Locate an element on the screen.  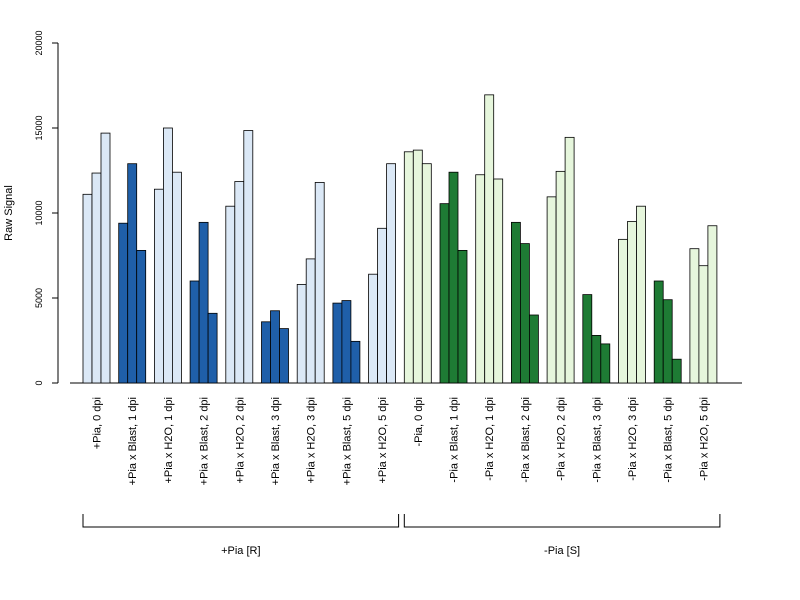
x-tick-label: -Pia x H2O, 3 dpi is located at coordinates (633, 439).